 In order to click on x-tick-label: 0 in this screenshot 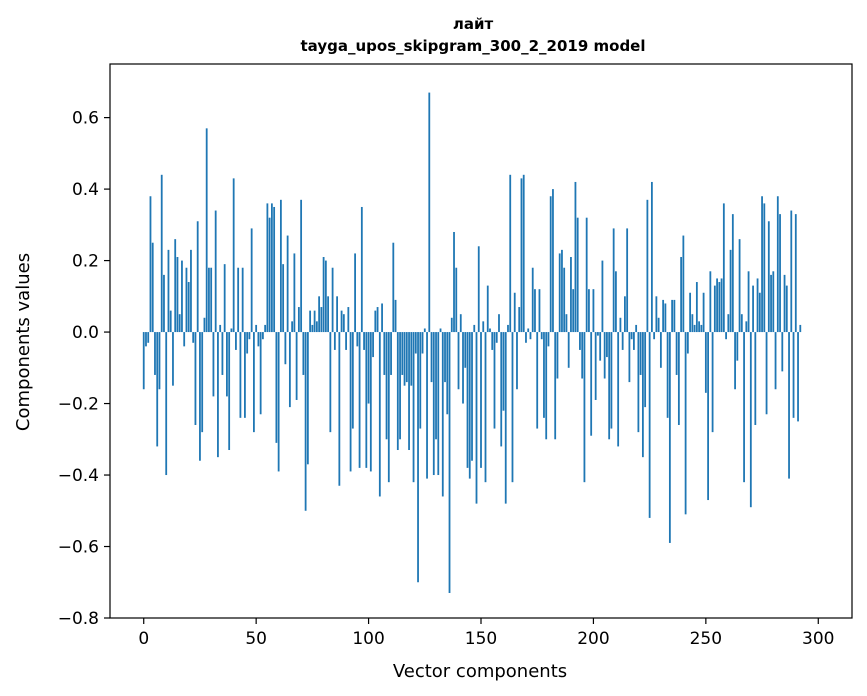, I will do `click(143, 639)`.